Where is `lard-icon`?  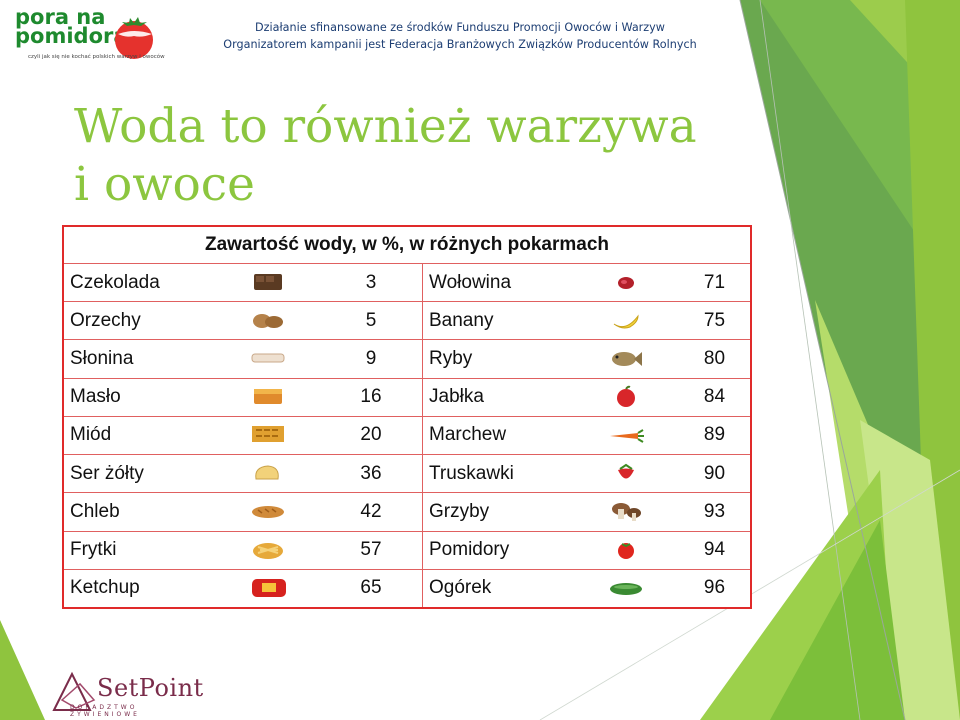 lard-icon is located at coordinates (268, 358).